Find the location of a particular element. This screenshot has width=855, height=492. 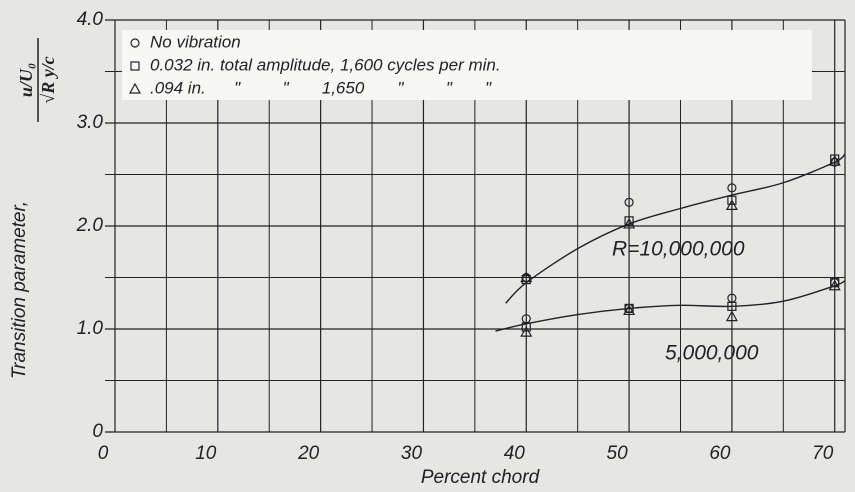

x-tick-label: 50 is located at coordinates (618, 453).